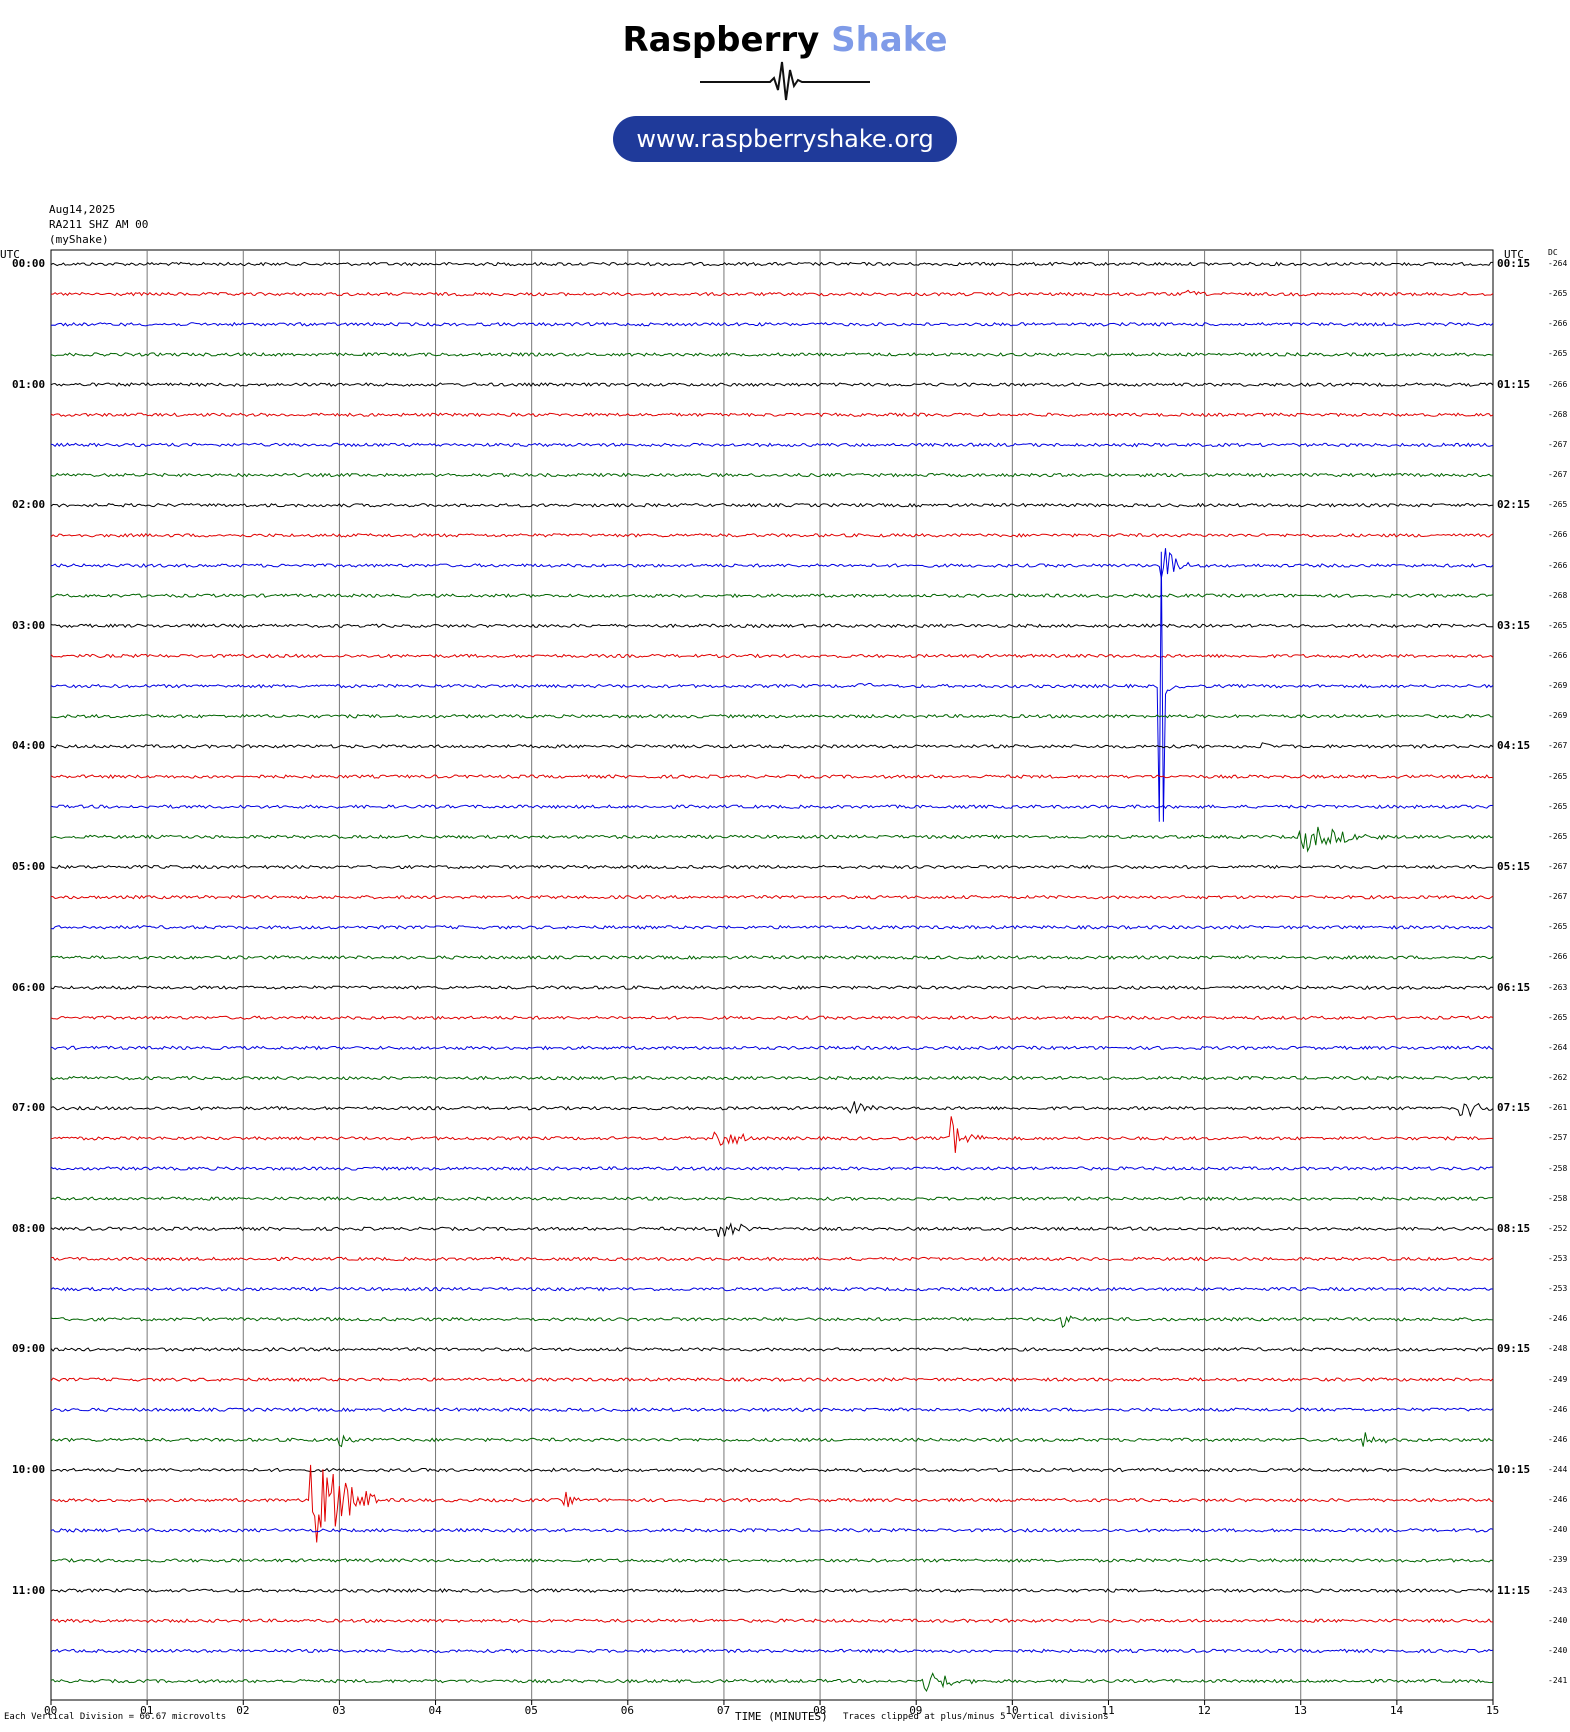 This screenshot has height=1732, width=1570. What do you see at coordinates (723, 1710) in the screenshot?
I see `x-tick-label: 07` at bounding box center [723, 1710].